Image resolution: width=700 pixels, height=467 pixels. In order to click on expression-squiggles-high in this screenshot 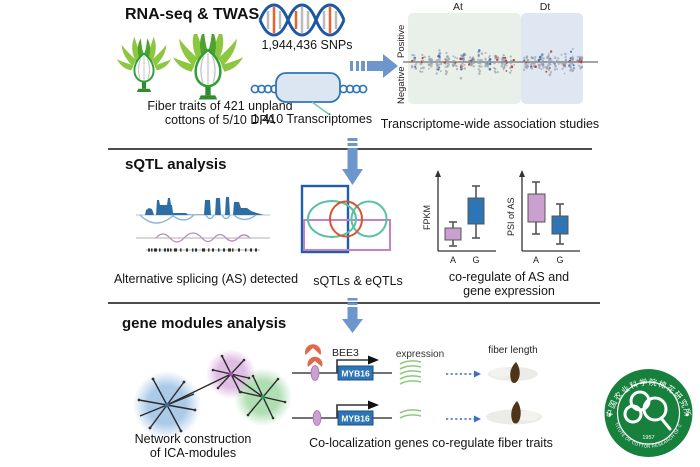, I will do `click(410, 372)`.